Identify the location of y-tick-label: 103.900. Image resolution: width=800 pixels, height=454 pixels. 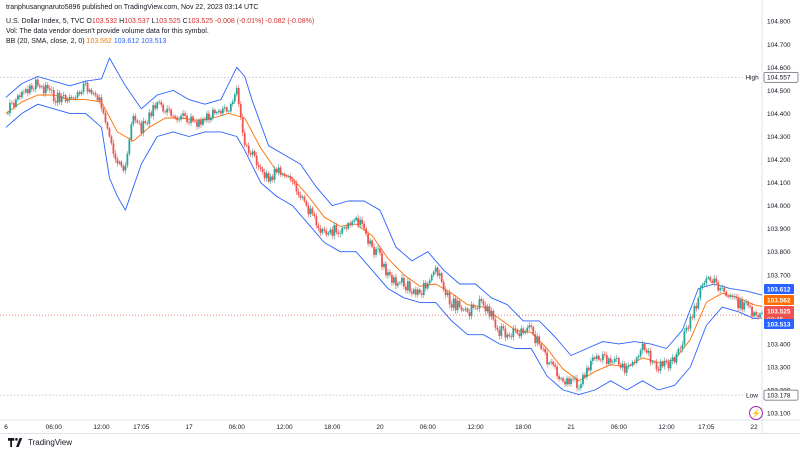
(779, 229).